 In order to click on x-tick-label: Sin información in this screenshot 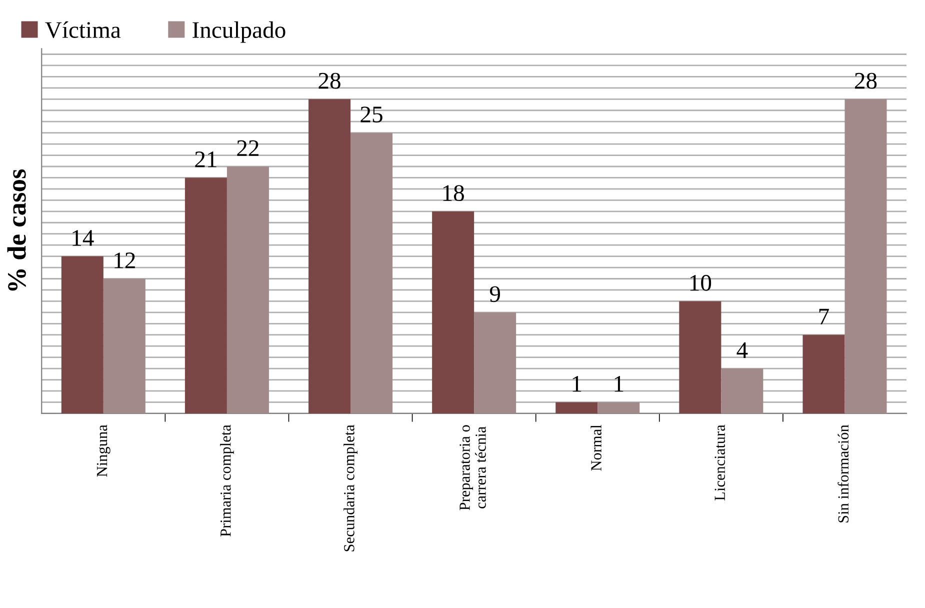, I will do `click(843, 473)`.